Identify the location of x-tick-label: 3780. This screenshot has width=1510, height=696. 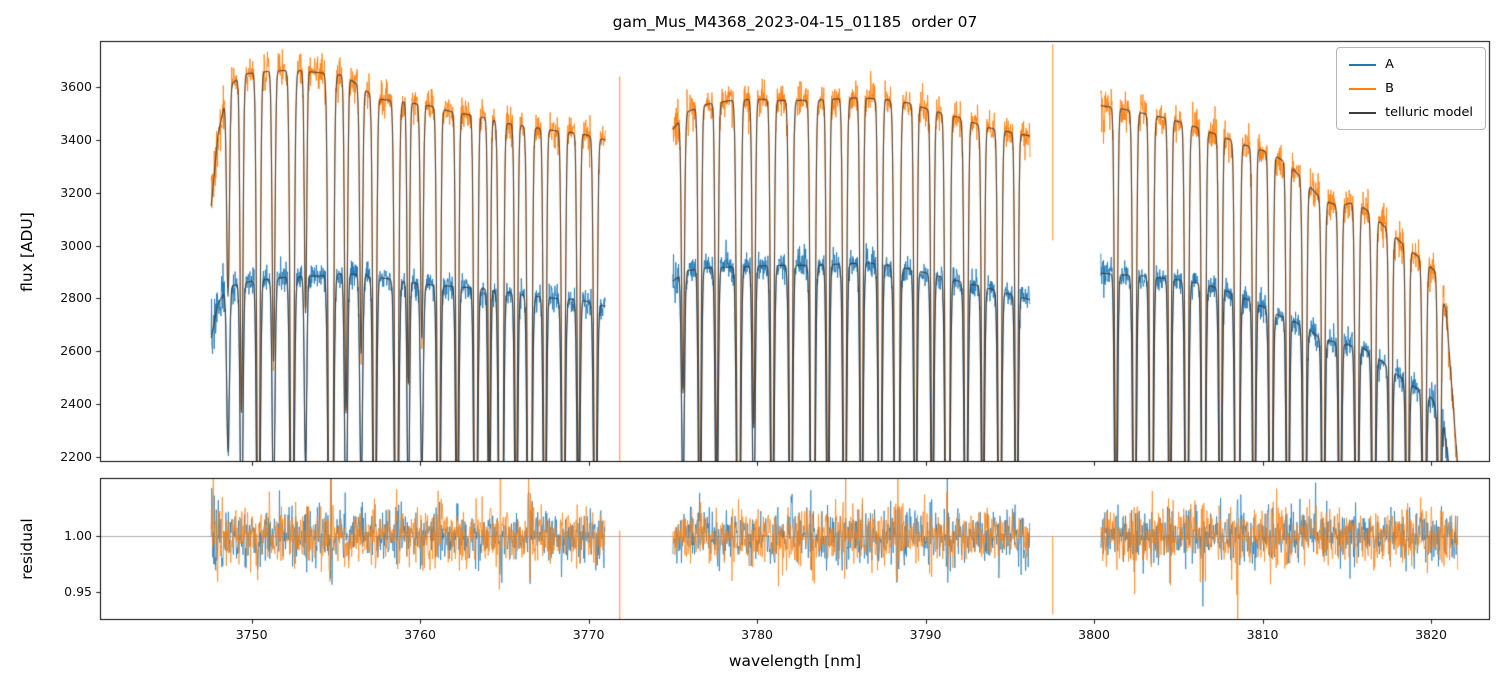
(757, 634).